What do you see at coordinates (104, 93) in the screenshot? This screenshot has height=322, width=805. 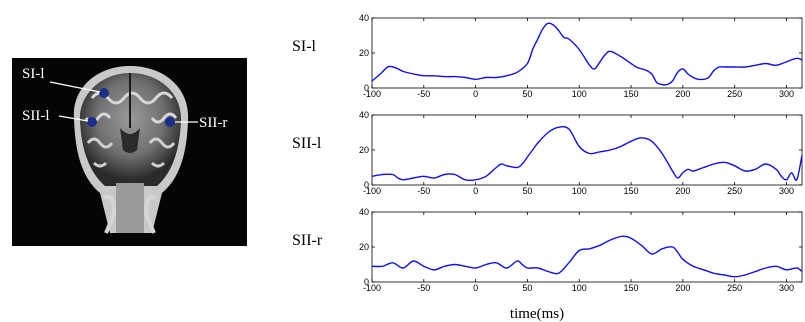 I see `si-l-marker` at bounding box center [104, 93].